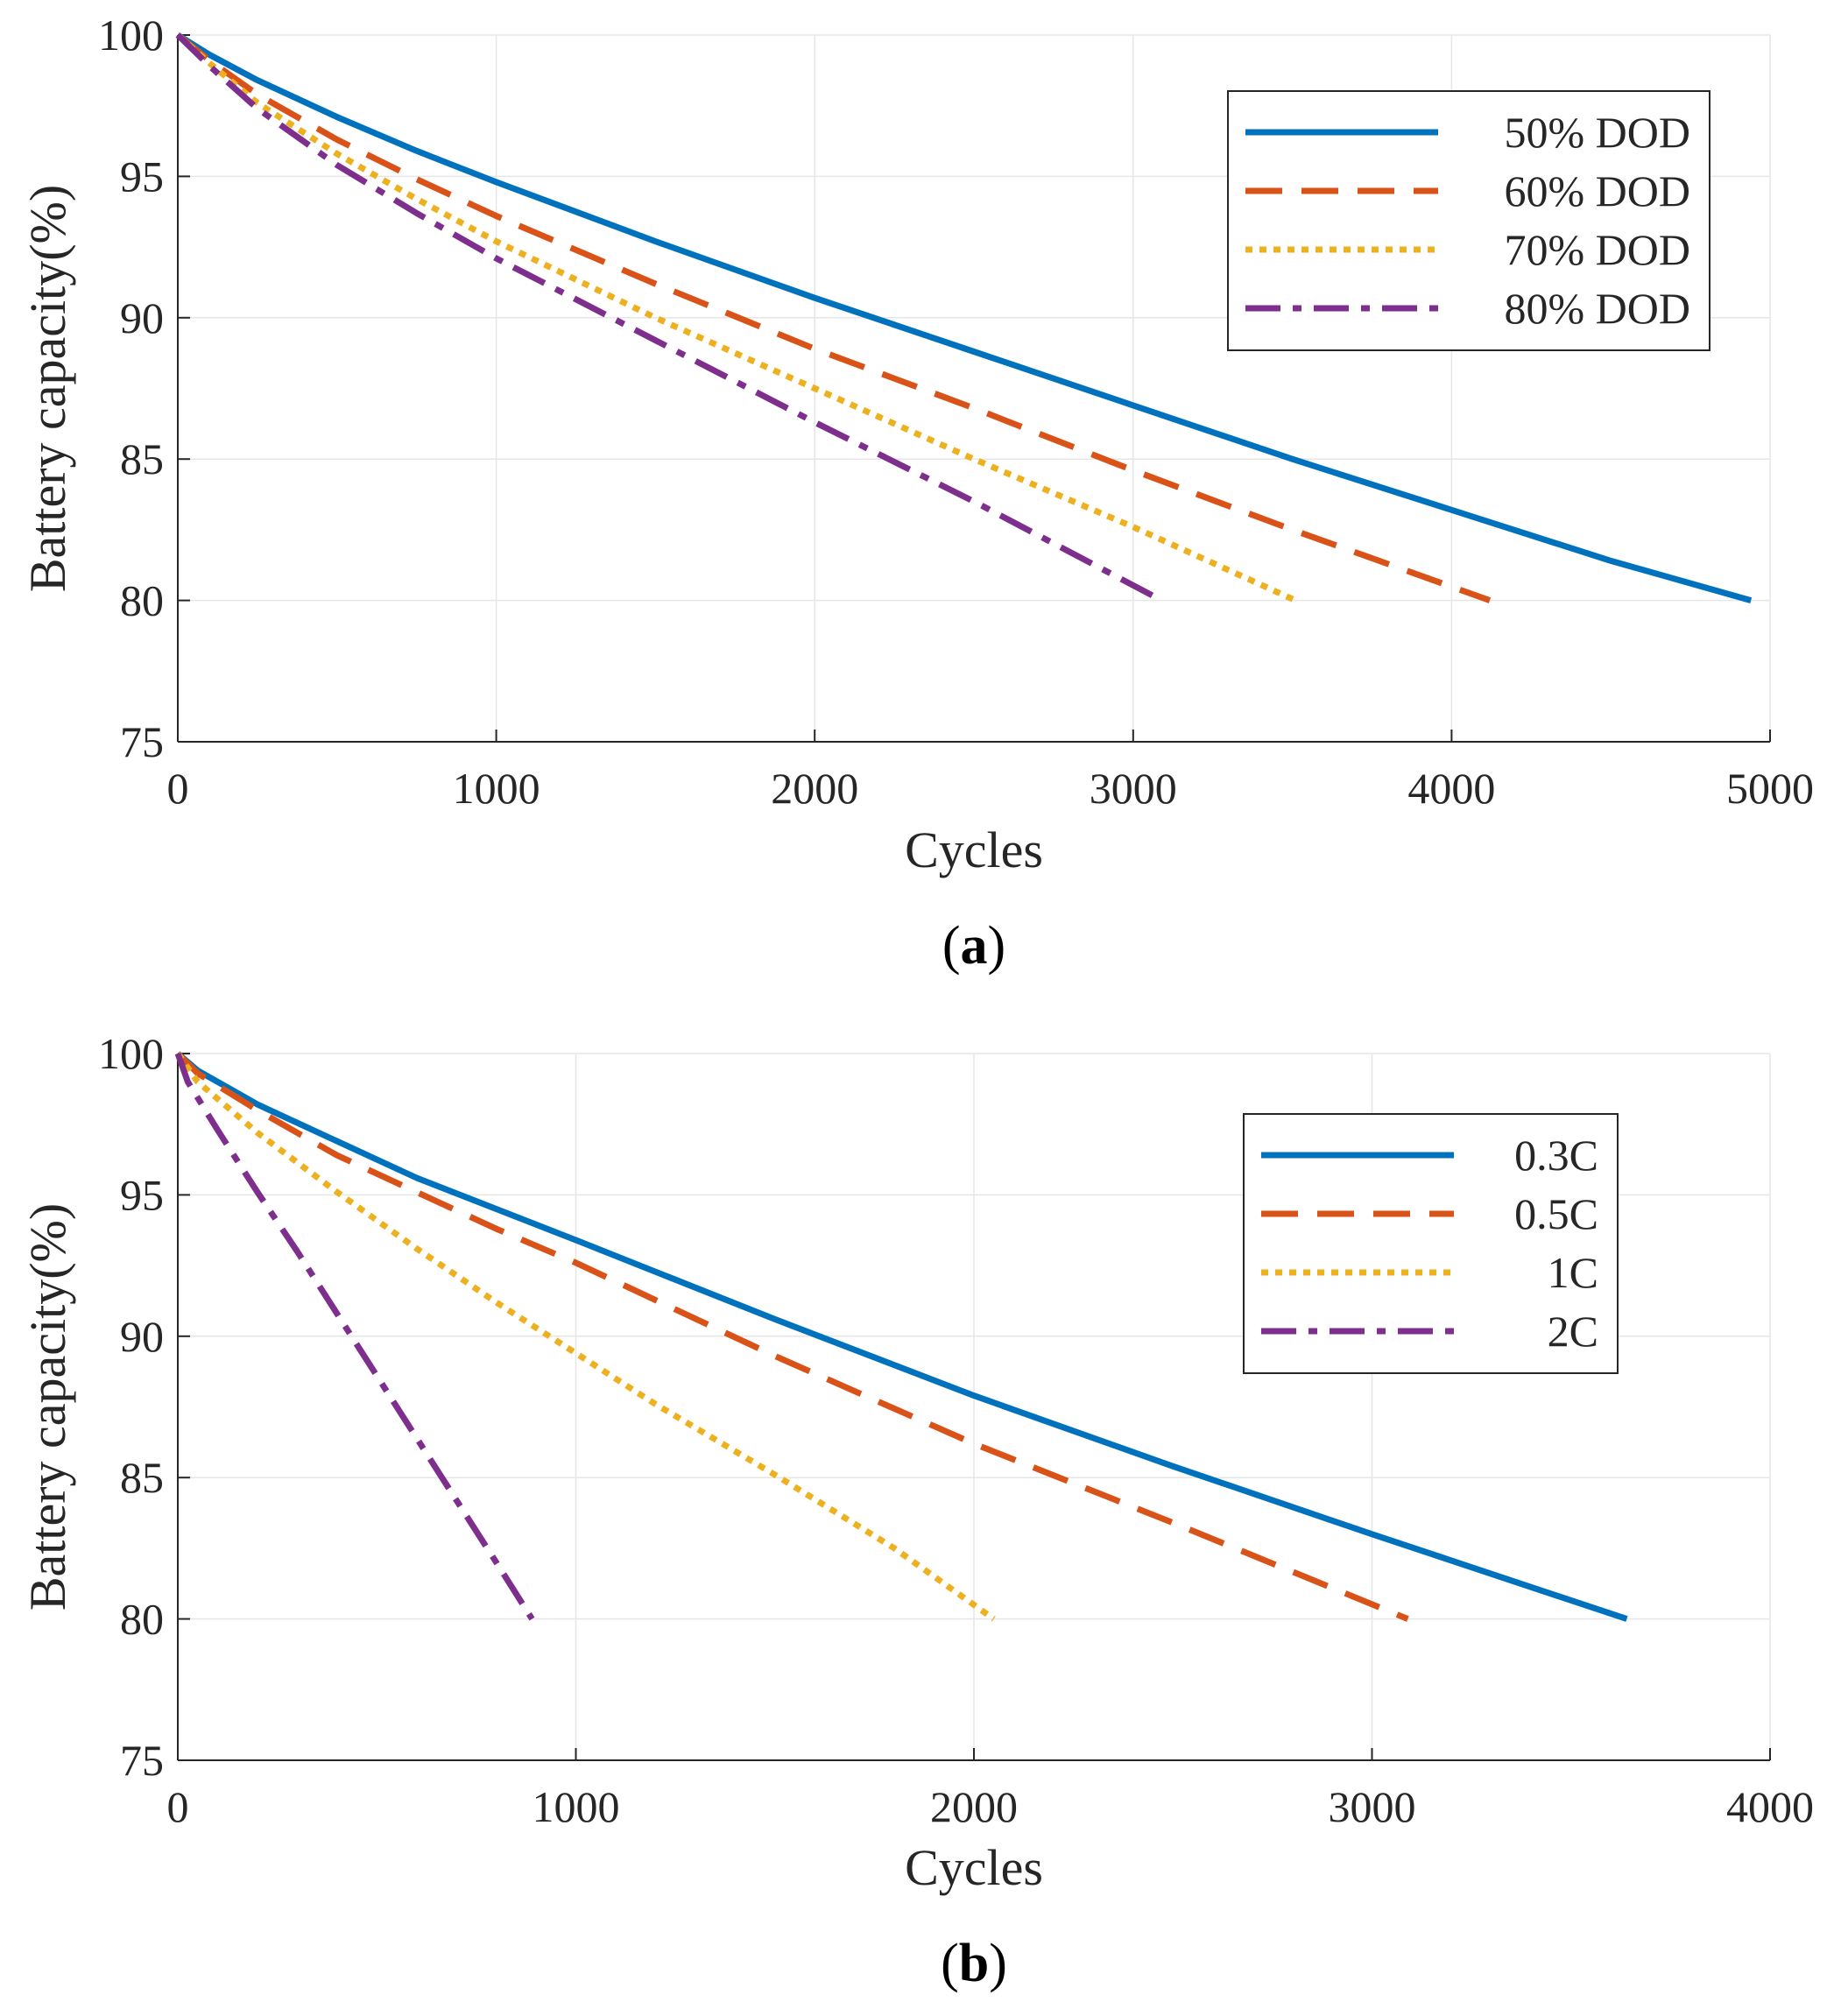 The image size is (1841, 2016). What do you see at coordinates (1597, 308) in the screenshot?
I see `legend-label: 80% DOD` at bounding box center [1597, 308].